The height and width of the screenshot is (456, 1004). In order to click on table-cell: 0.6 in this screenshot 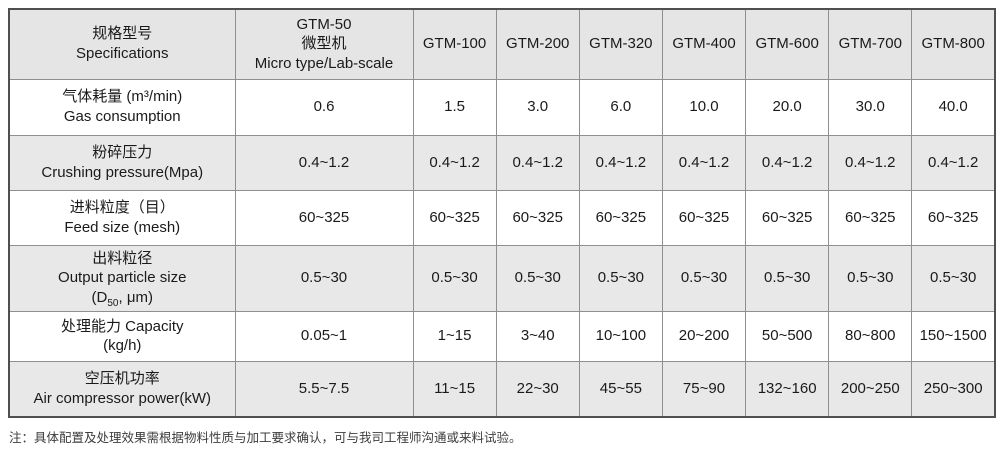, I will do `click(324, 107)`.